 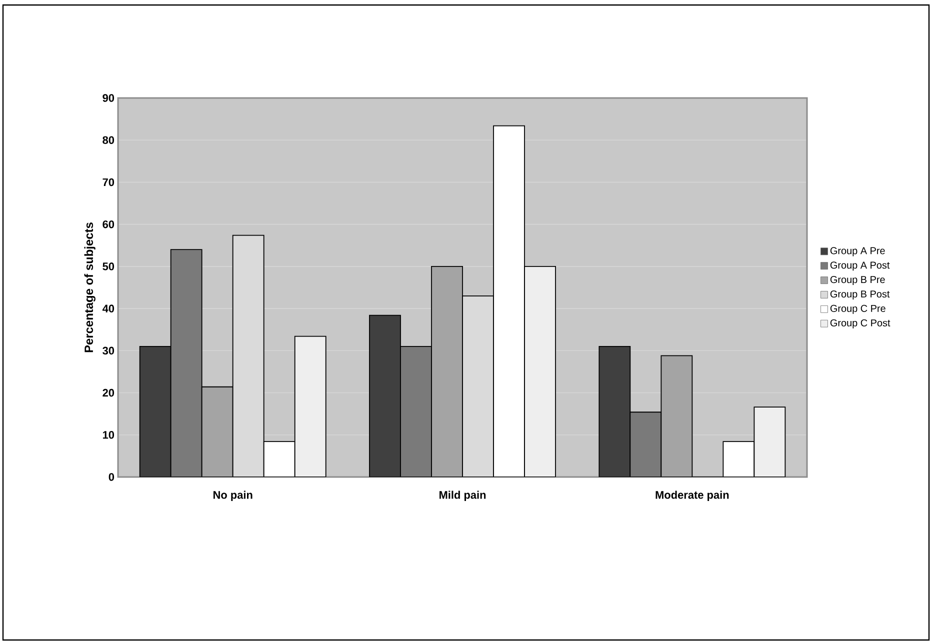 What do you see at coordinates (108, 98) in the screenshot?
I see `y-tick-label: 90` at bounding box center [108, 98].